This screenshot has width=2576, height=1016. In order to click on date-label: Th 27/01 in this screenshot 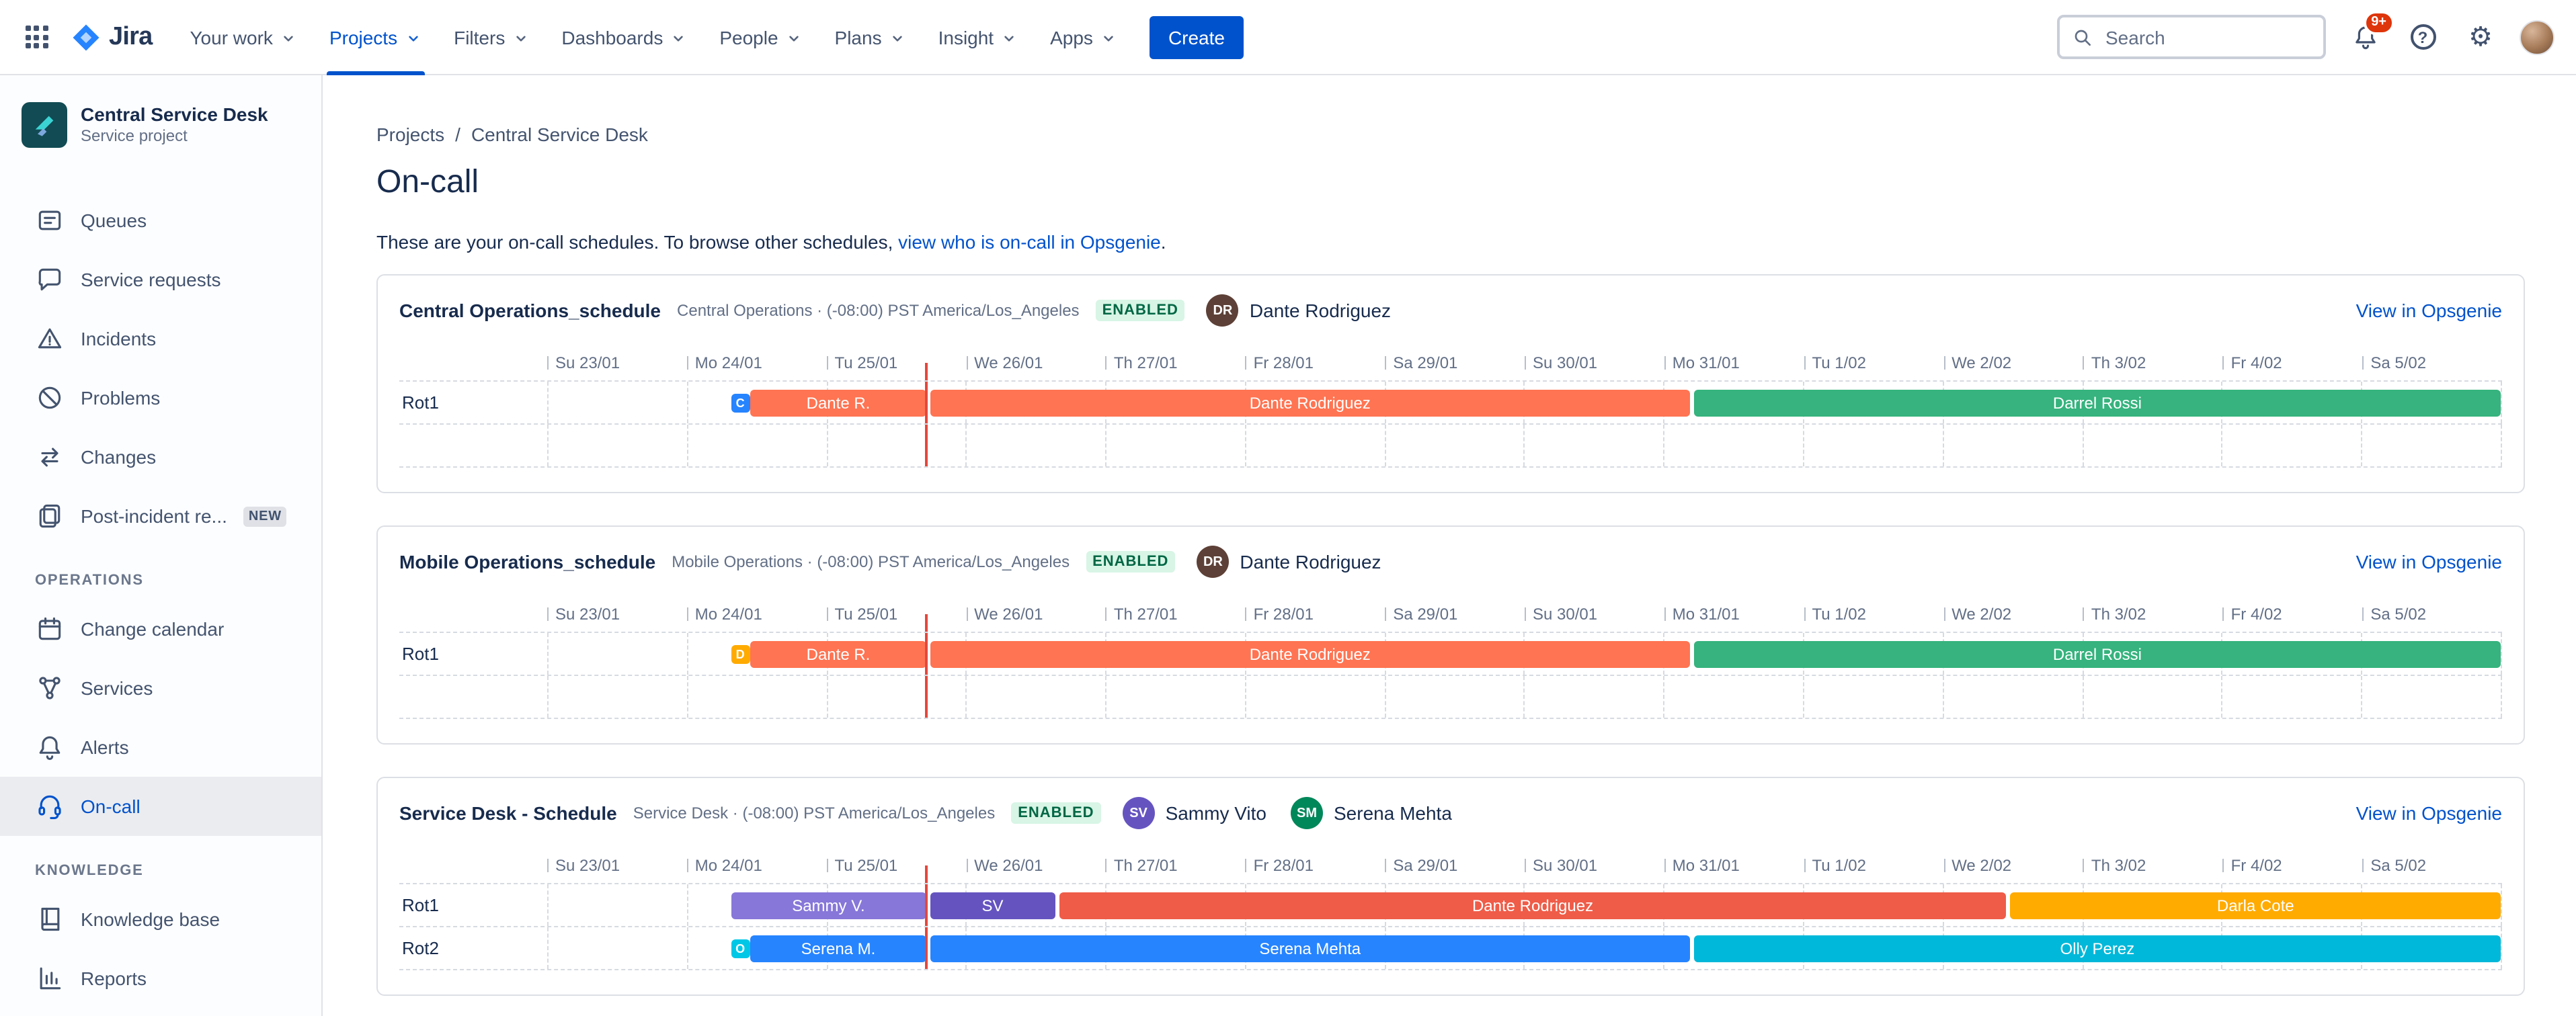, I will do `click(1145, 362)`.